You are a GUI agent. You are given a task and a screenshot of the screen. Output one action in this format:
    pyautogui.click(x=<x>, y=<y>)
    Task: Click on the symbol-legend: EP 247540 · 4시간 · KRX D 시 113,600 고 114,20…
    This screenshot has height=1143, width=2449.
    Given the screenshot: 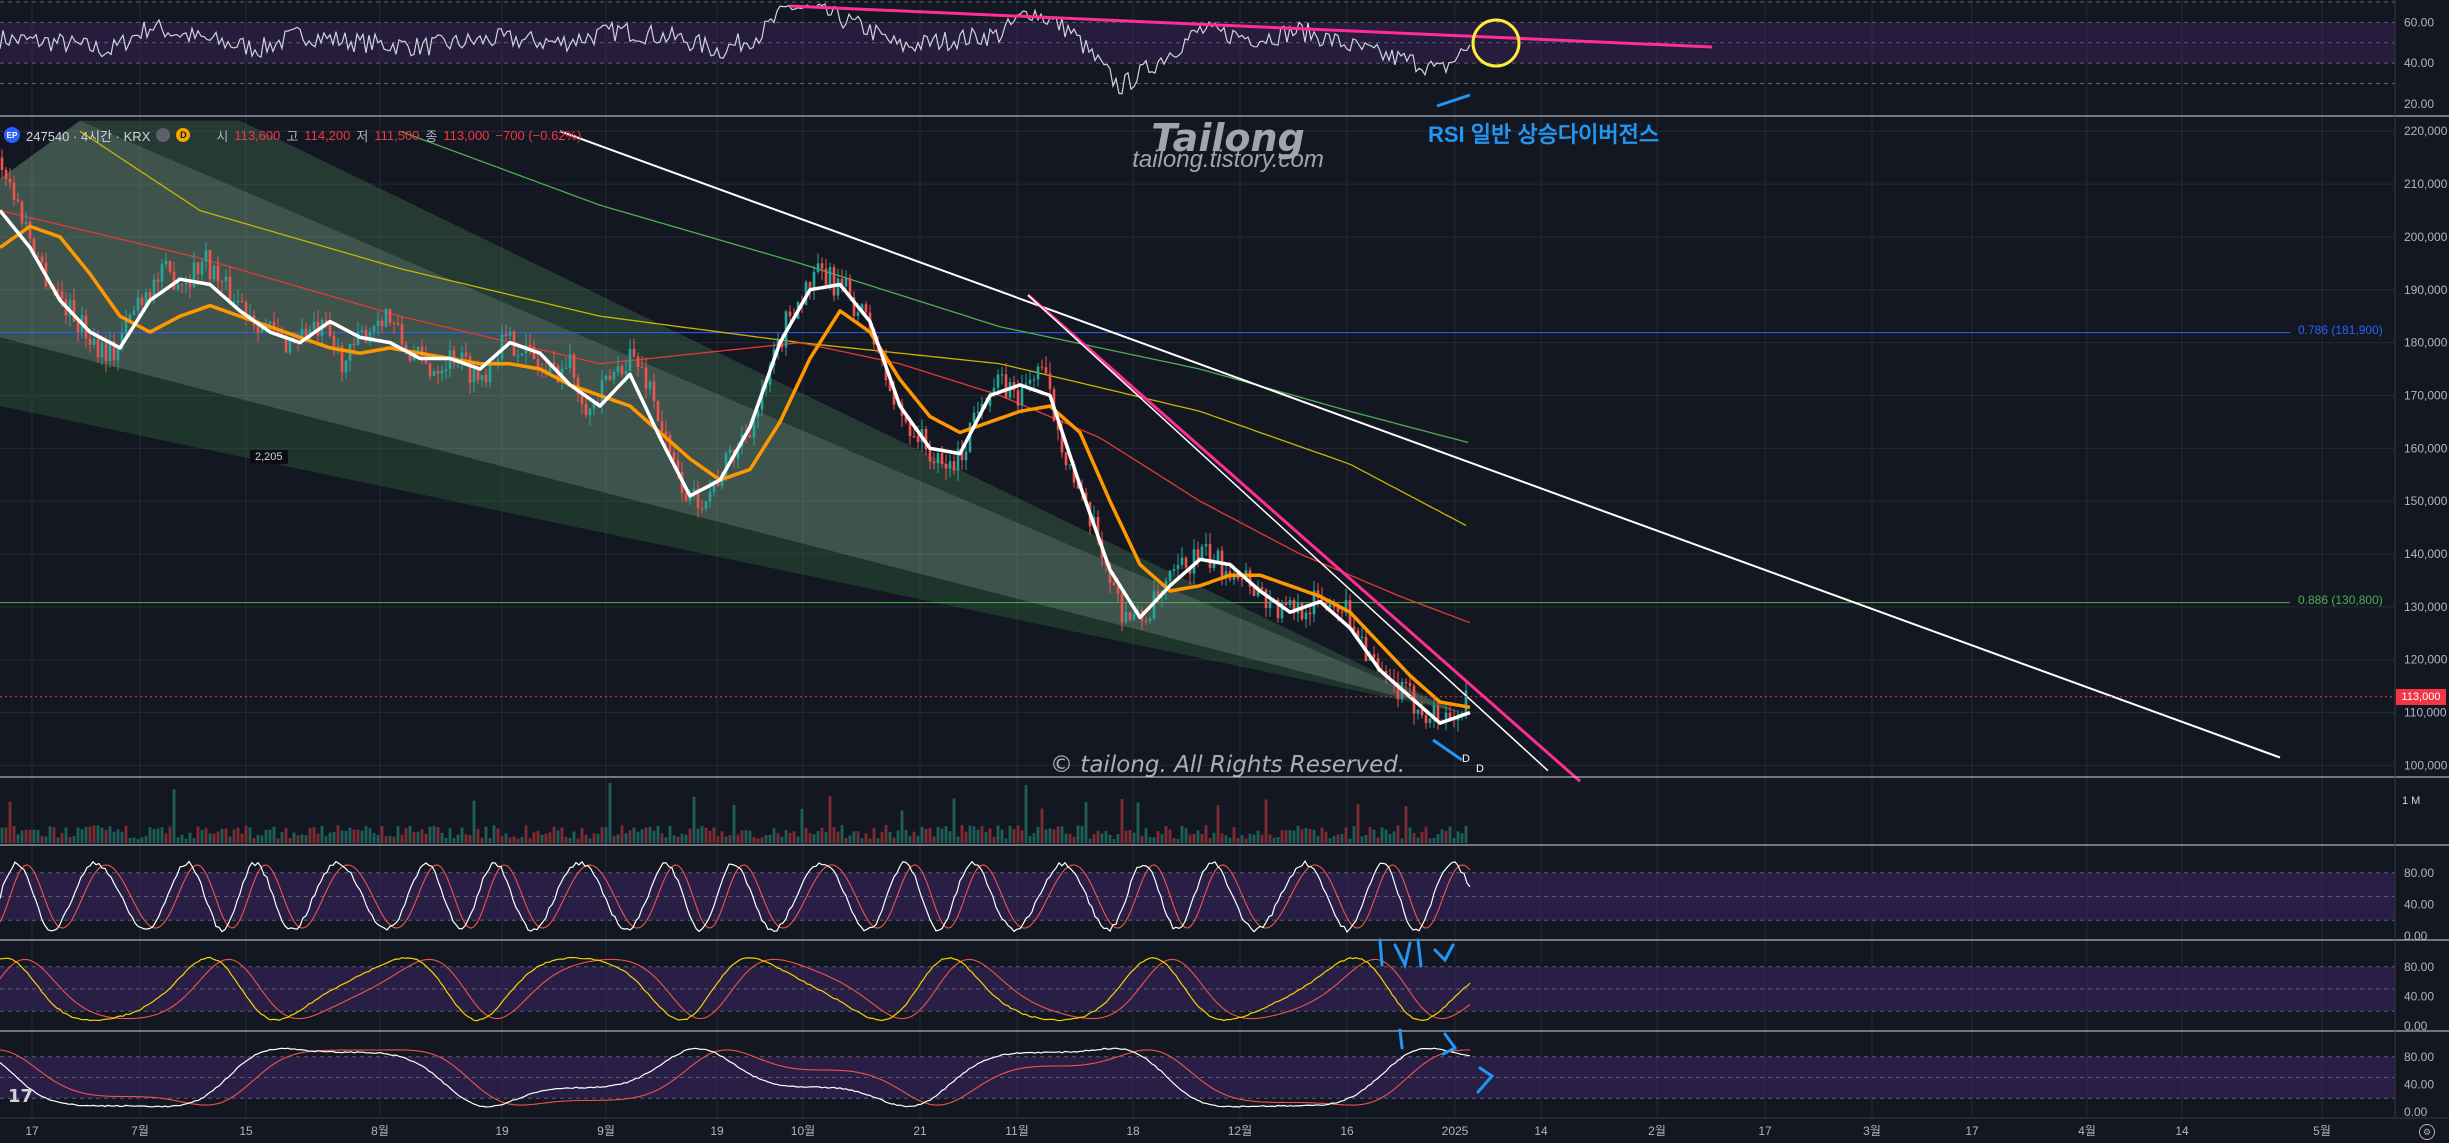 What is the action you would take?
    pyautogui.click(x=292, y=135)
    